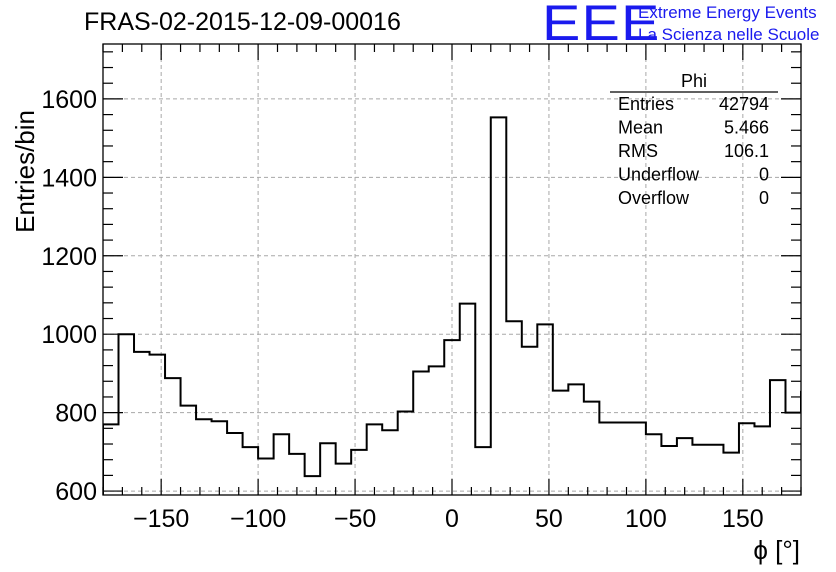 The width and height of the screenshot is (836, 572). What do you see at coordinates (743, 519) in the screenshot?
I see `x-tick-label: 150` at bounding box center [743, 519].